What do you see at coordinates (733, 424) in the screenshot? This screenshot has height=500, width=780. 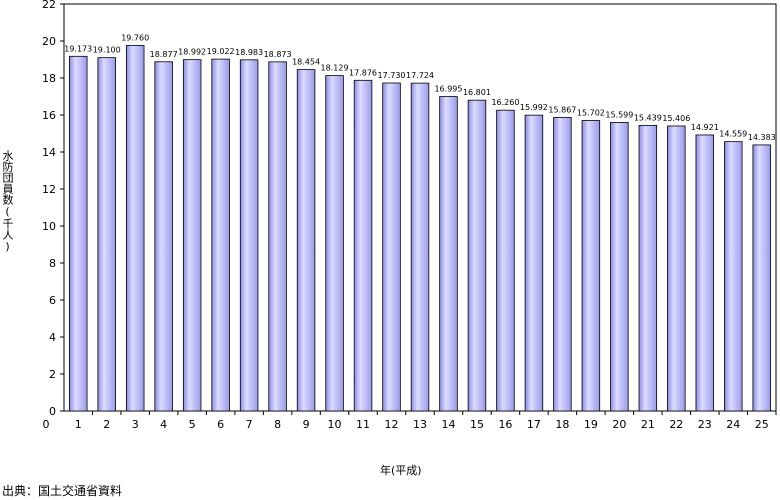 I see `x-tick-label: 24` at bounding box center [733, 424].